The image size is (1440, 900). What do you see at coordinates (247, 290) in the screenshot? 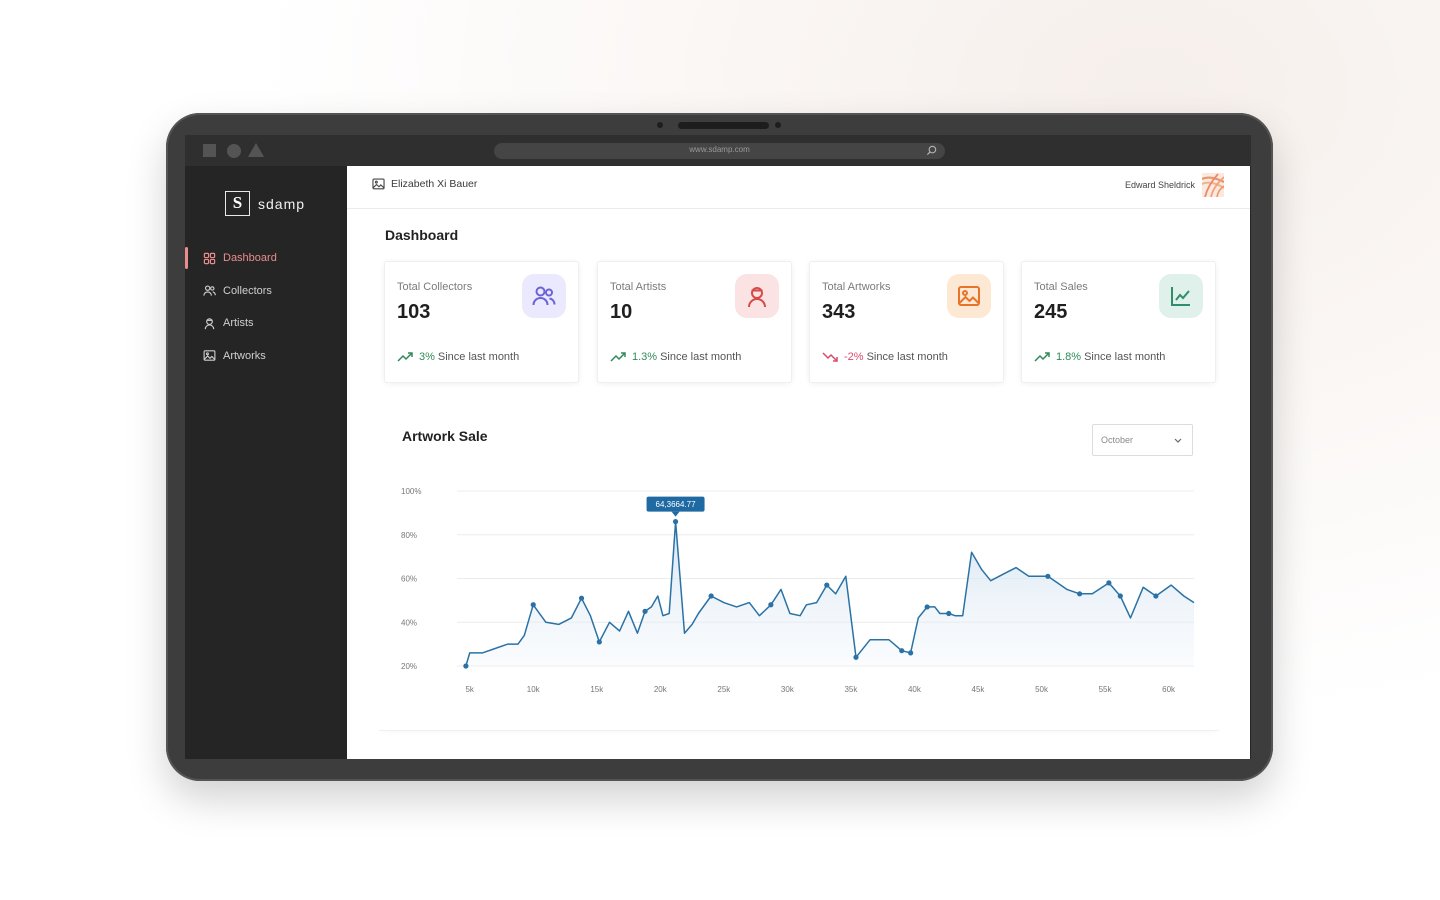
I see `sidebar-item-label: Collectors` at bounding box center [247, 290].